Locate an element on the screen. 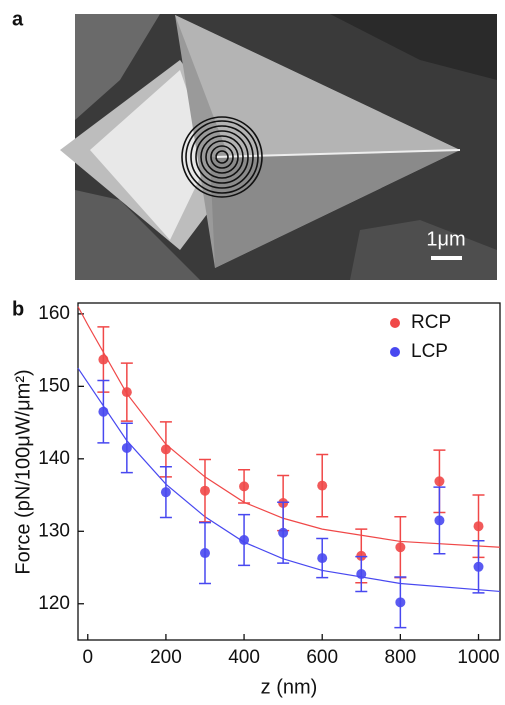  panel-label: a is located at coordinates (18, 19).